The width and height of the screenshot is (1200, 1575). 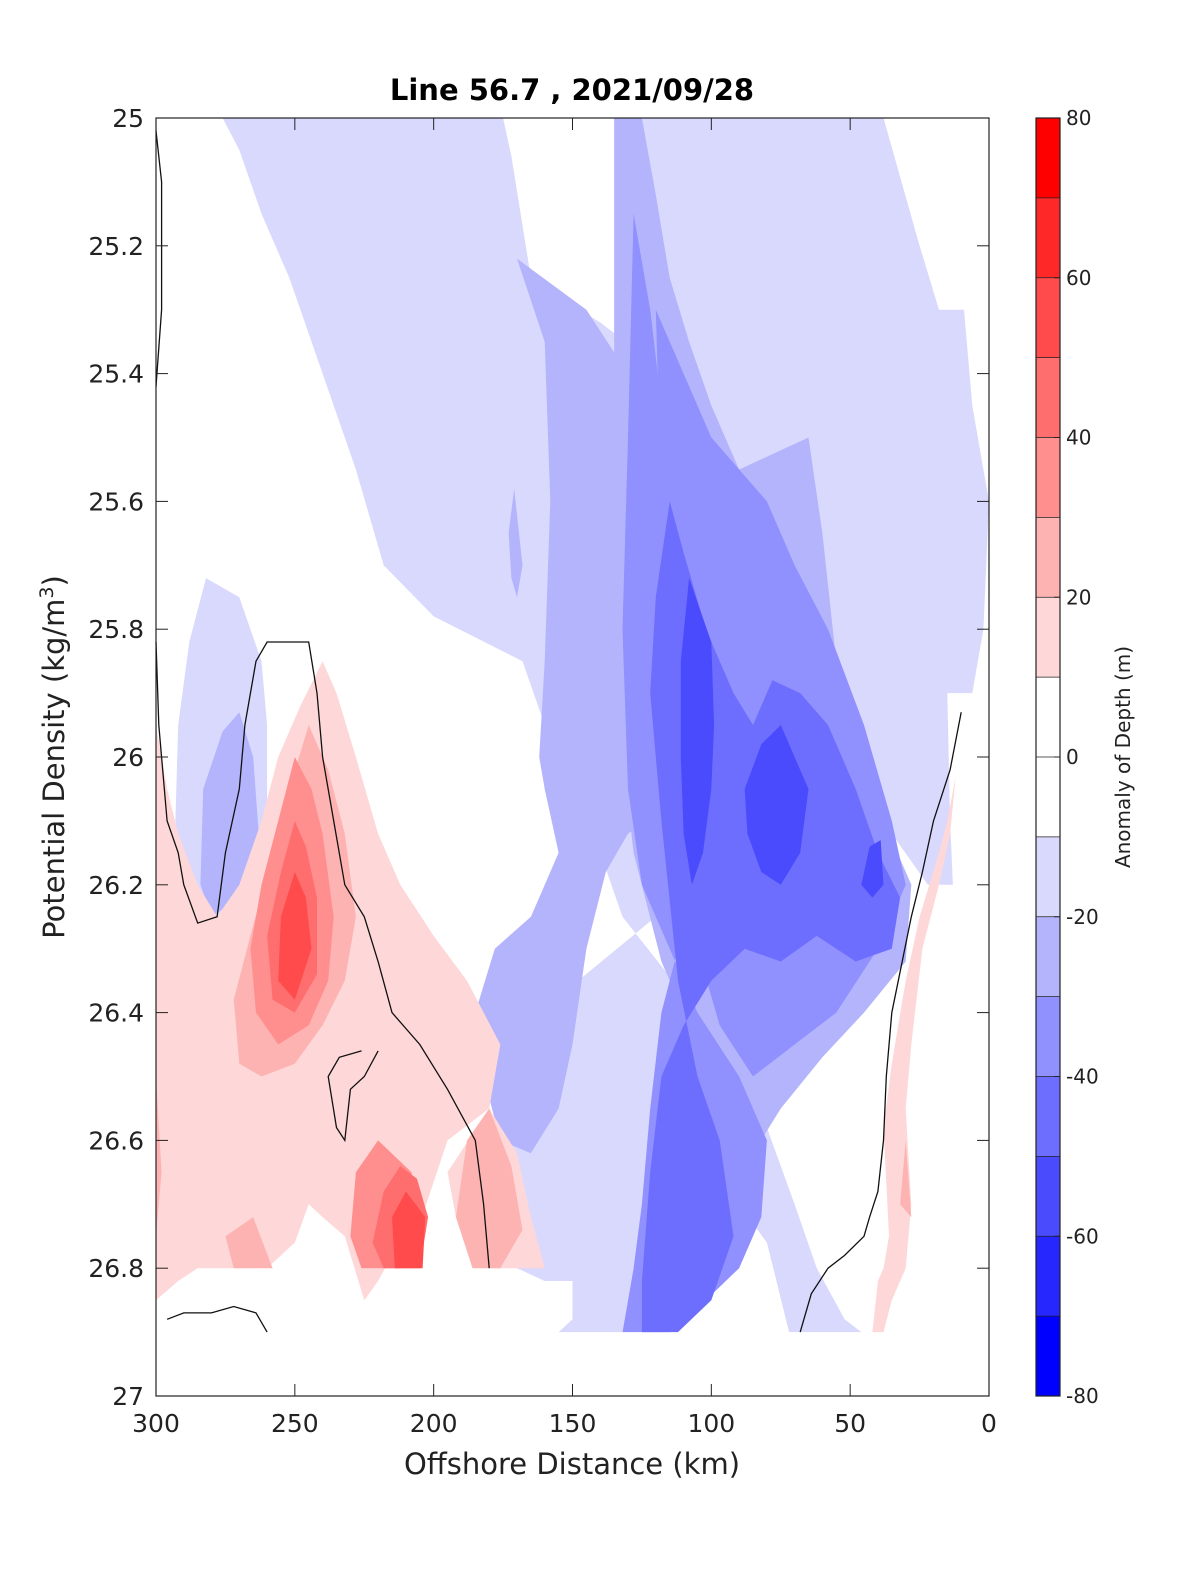 What do you see at coordinates (1082, 1236) in the screenshot?
I see `colorbar-tick-label: -60` at bounding box center [1082, 1236].